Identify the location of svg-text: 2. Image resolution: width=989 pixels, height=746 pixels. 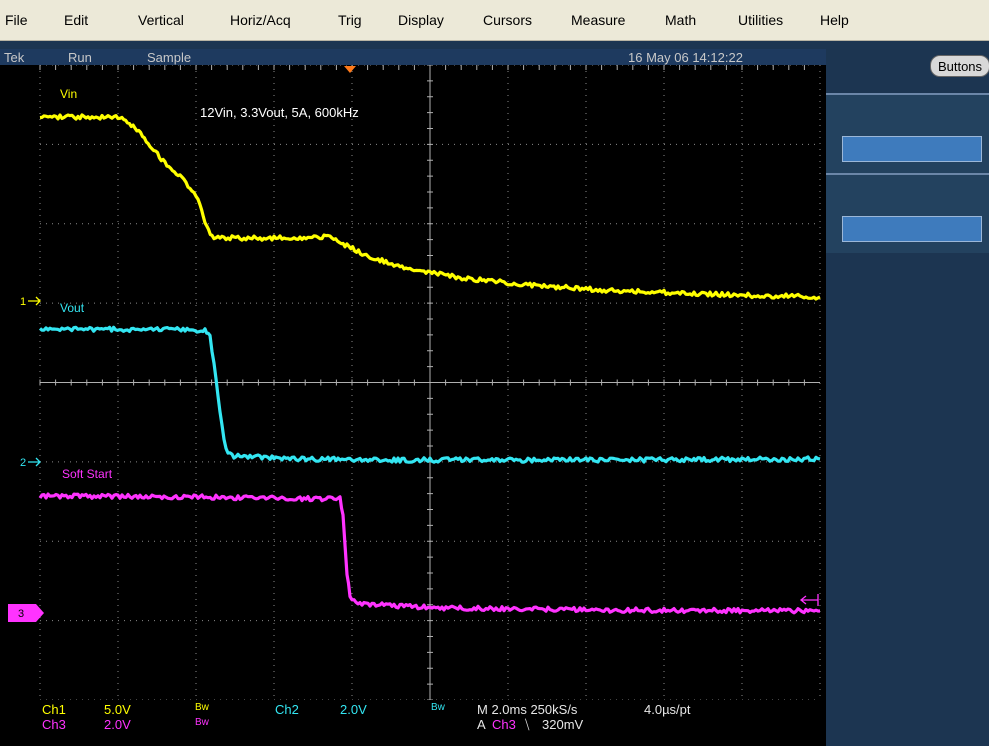
(23, 463).